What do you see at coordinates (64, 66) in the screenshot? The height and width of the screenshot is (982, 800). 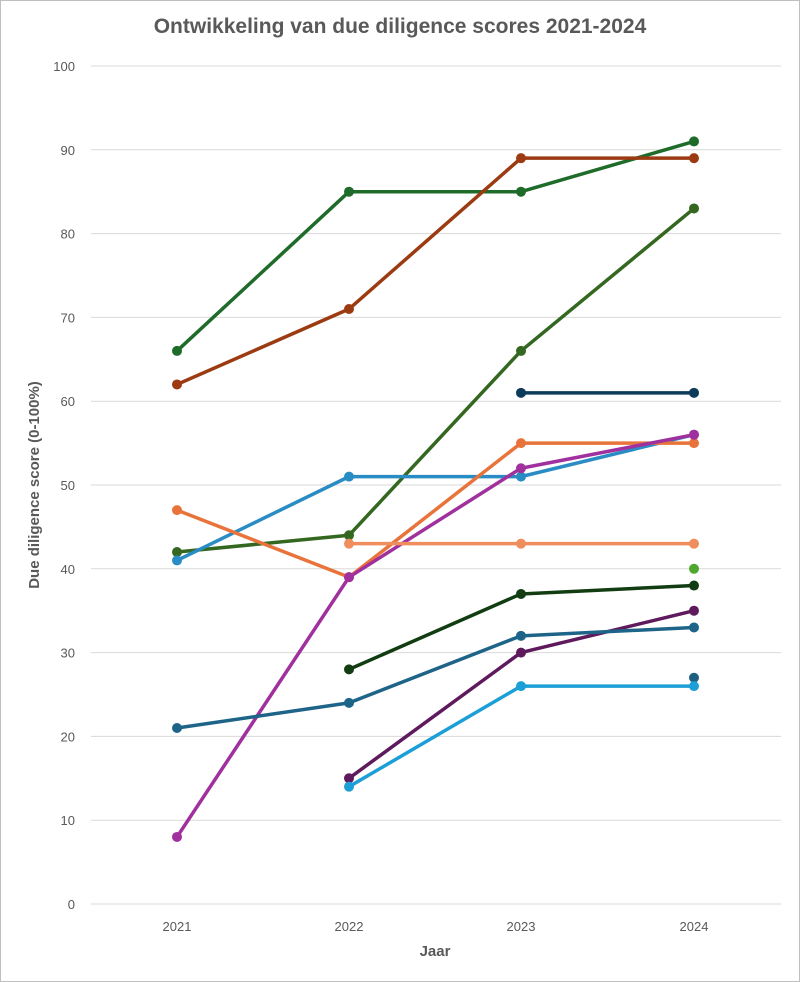 I see `y-tick-label: 100` at bounding box center [64, 66].